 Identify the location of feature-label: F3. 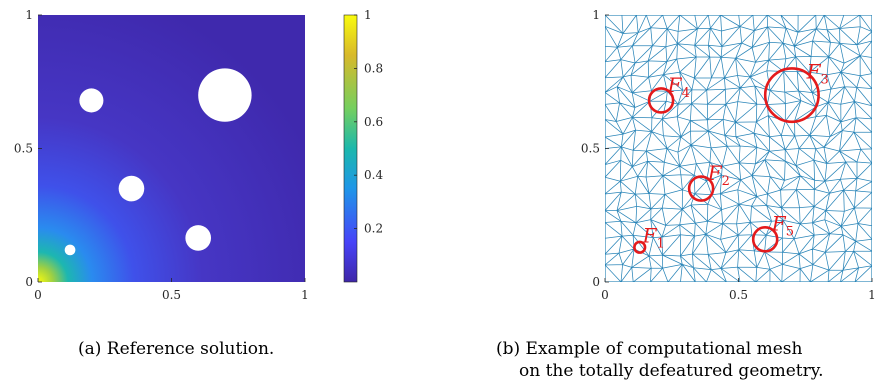
(817, 73).